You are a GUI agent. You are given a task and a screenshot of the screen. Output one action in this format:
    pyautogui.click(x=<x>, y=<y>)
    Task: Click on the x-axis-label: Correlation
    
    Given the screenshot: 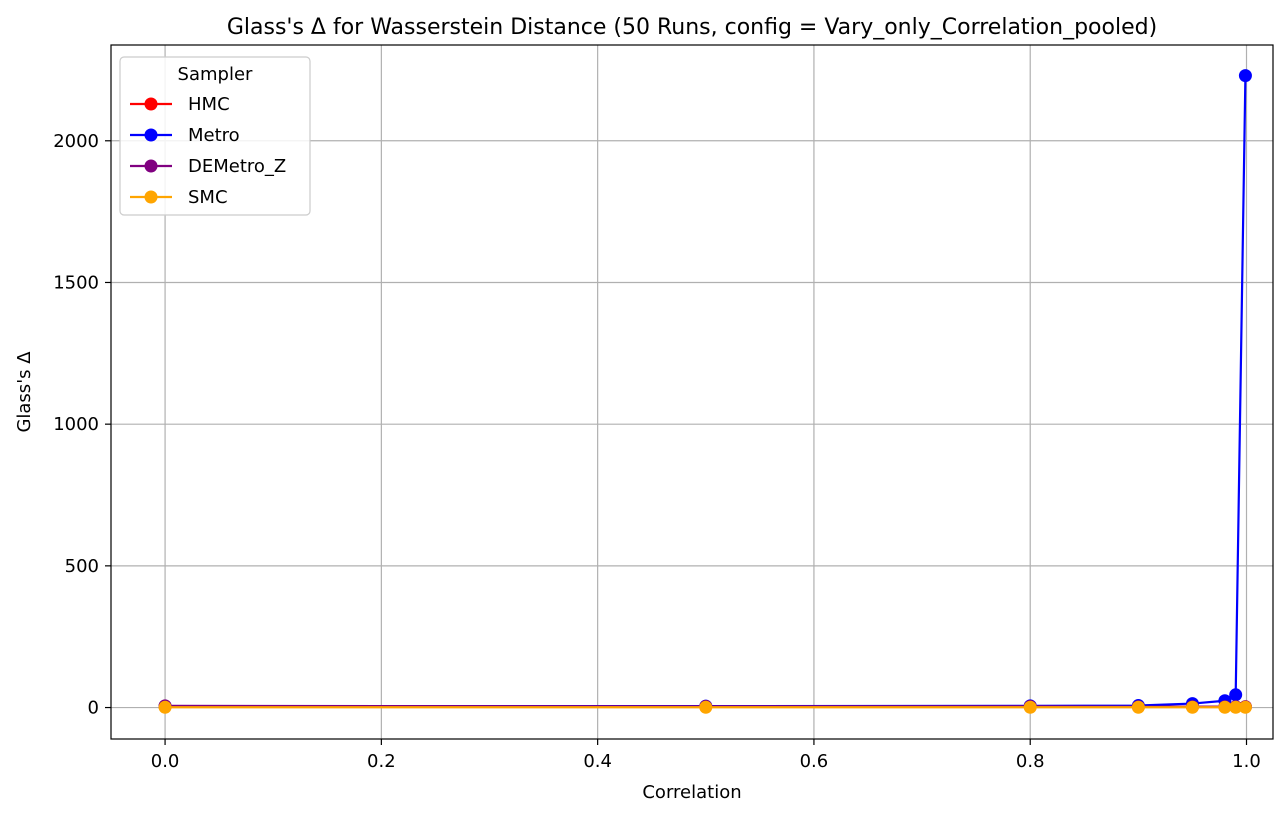 What is the action you would take?
    pyautogui.click(x=691, y=792)
    